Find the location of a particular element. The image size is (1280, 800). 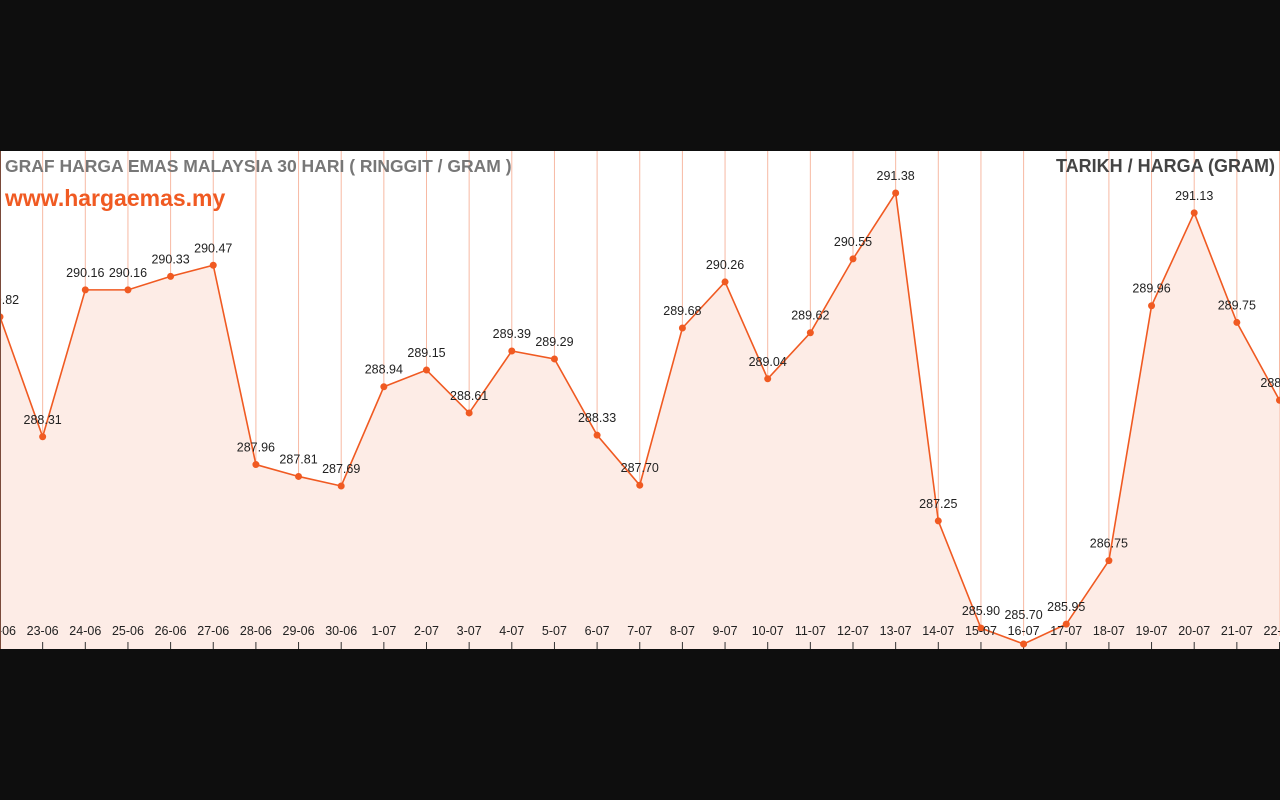

value-label: 289.75 is located at coordinates (1237, 305).